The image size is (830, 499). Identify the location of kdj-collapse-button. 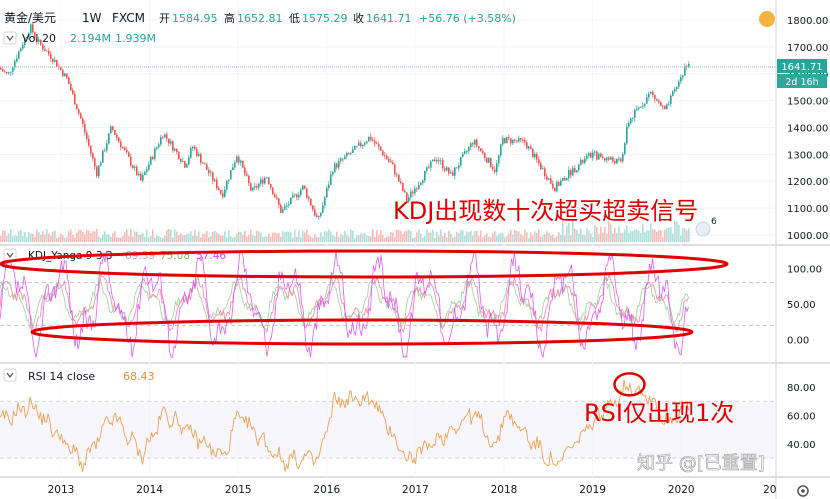
(10, 255).